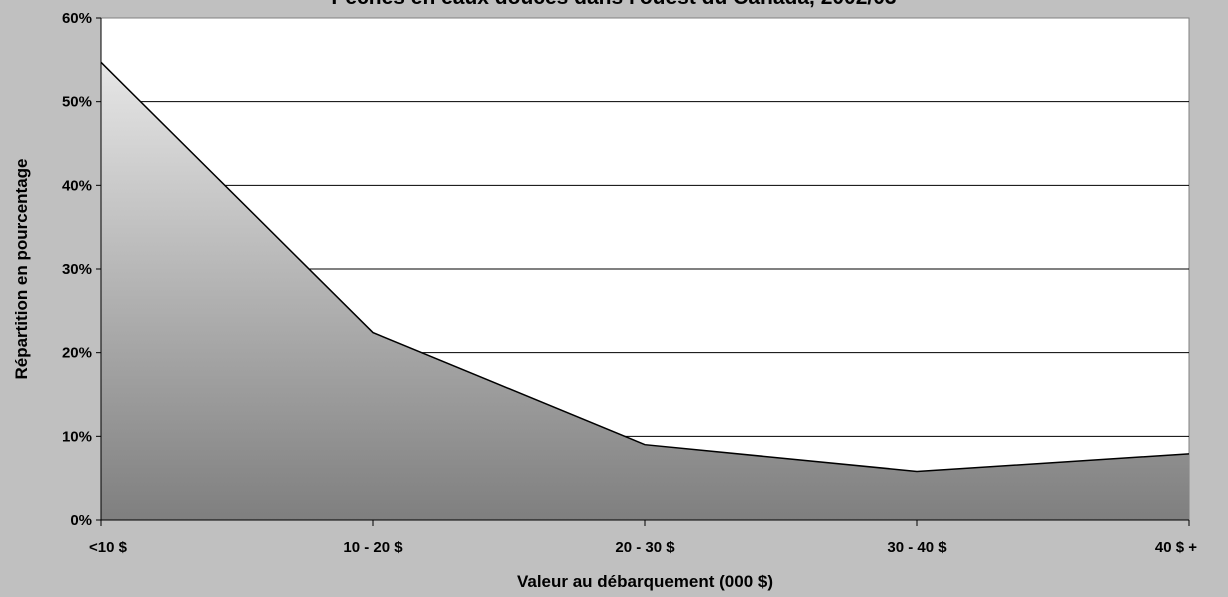  What do you see at coordinates (21, 268) in the screenshot?
I see `y-axis-title: Répartition en pourcentage` at bounding box center [21, 268].